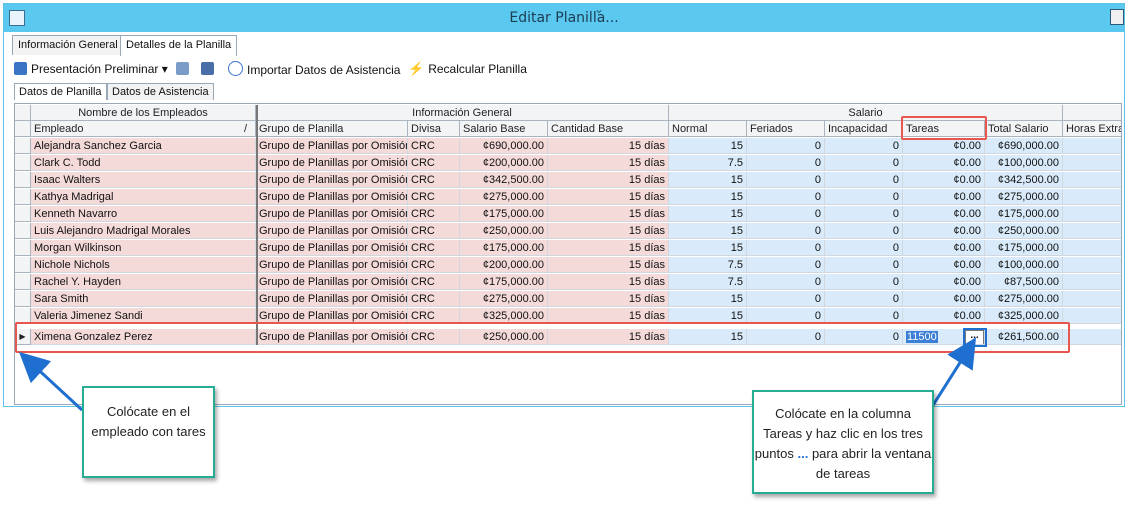 The width and height of the screenshot is (1132, 530). I want to click on column-header-cantidad-base: Cantidad Base, so click(608, 129).